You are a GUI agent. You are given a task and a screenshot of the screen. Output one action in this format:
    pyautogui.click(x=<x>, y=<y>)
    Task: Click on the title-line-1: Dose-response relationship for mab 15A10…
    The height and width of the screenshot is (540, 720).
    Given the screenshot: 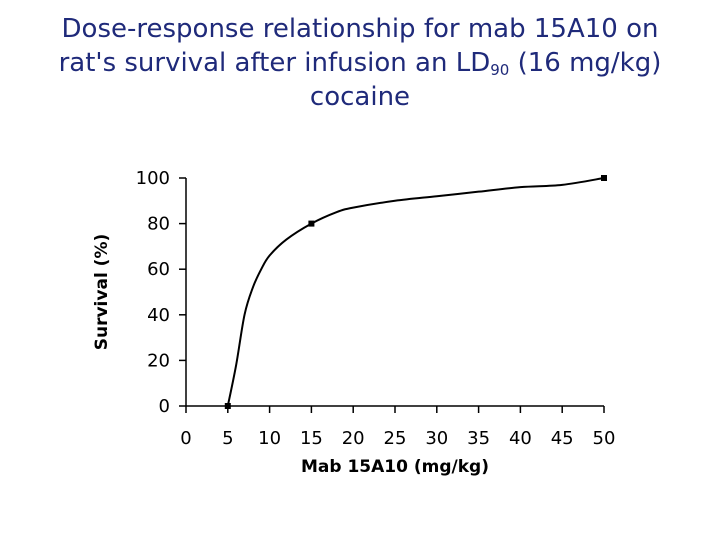 What is the action you would take?
    pyautogui.click(x=360, y=29)
    